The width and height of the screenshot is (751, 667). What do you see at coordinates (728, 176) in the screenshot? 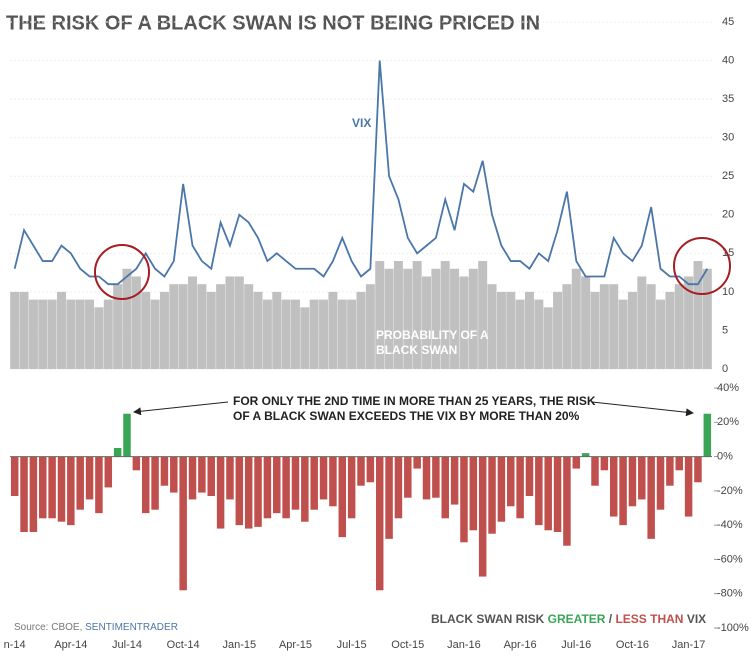
I see `y-tick-label: 25` at bounding box center [728, 176].